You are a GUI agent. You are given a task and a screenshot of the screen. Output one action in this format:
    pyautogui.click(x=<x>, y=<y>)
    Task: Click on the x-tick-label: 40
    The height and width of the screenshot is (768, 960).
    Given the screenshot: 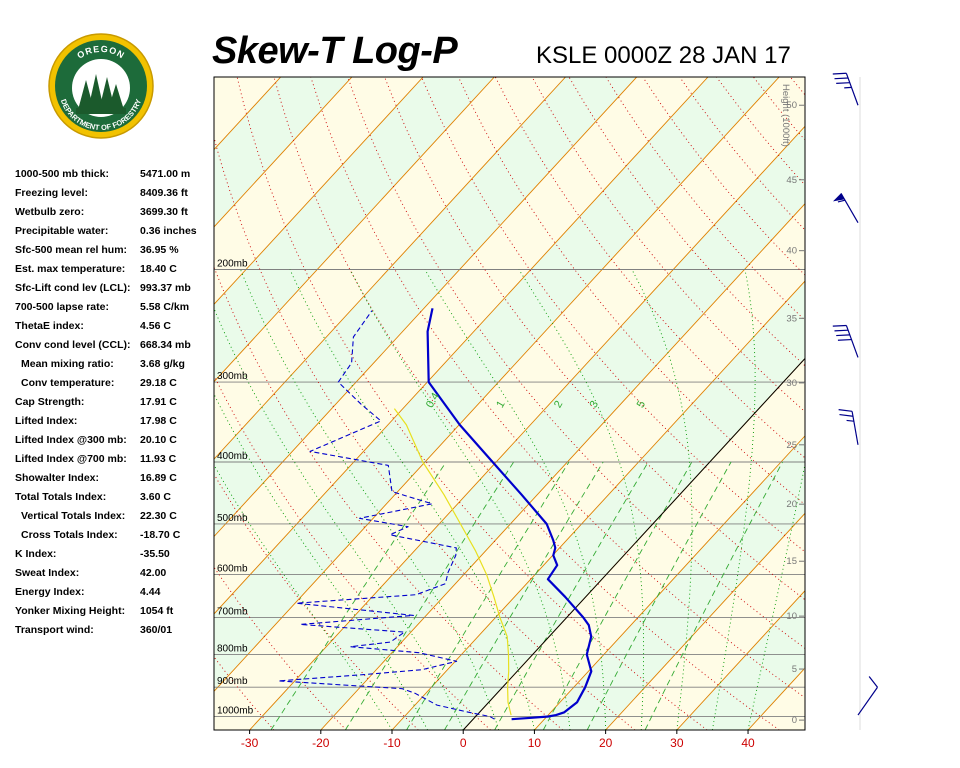 What is the action you would take?
    pyautogui.click(x=748, y=743)
    